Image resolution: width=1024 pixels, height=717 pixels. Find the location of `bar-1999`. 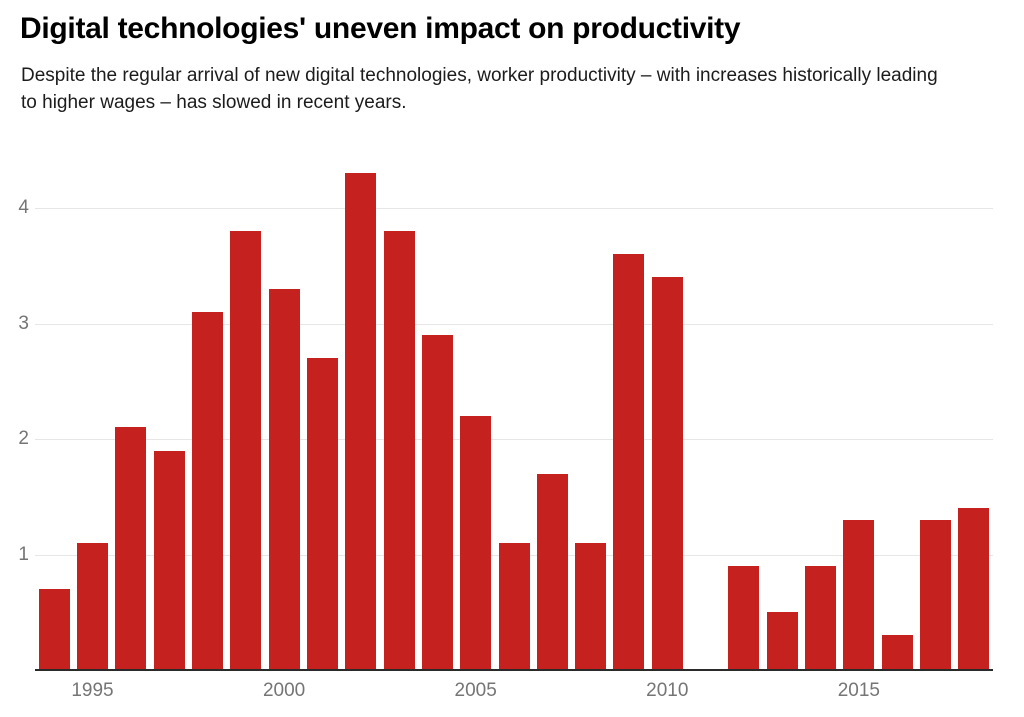

bar-1999 is located at coordinates (246, 450).